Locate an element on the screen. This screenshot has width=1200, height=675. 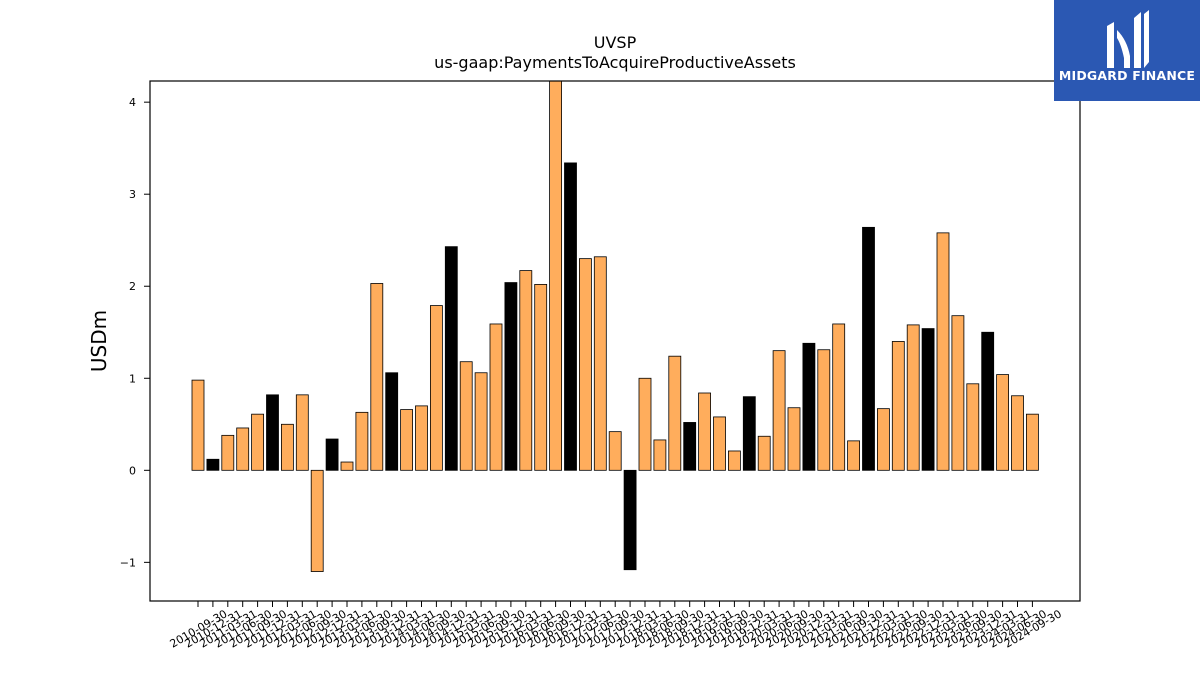
y-tick-label: 1 is located at coordinates (132, 378).